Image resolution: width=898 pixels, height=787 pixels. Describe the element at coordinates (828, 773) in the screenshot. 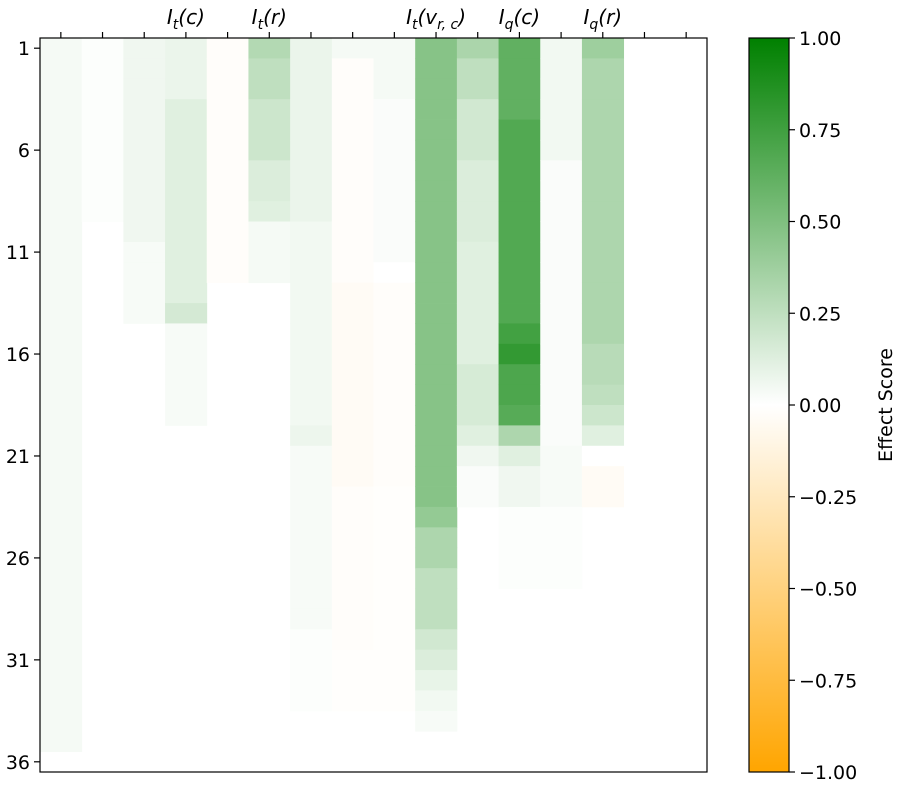

I see `colorbar-tick-label: −1.00` at that location.